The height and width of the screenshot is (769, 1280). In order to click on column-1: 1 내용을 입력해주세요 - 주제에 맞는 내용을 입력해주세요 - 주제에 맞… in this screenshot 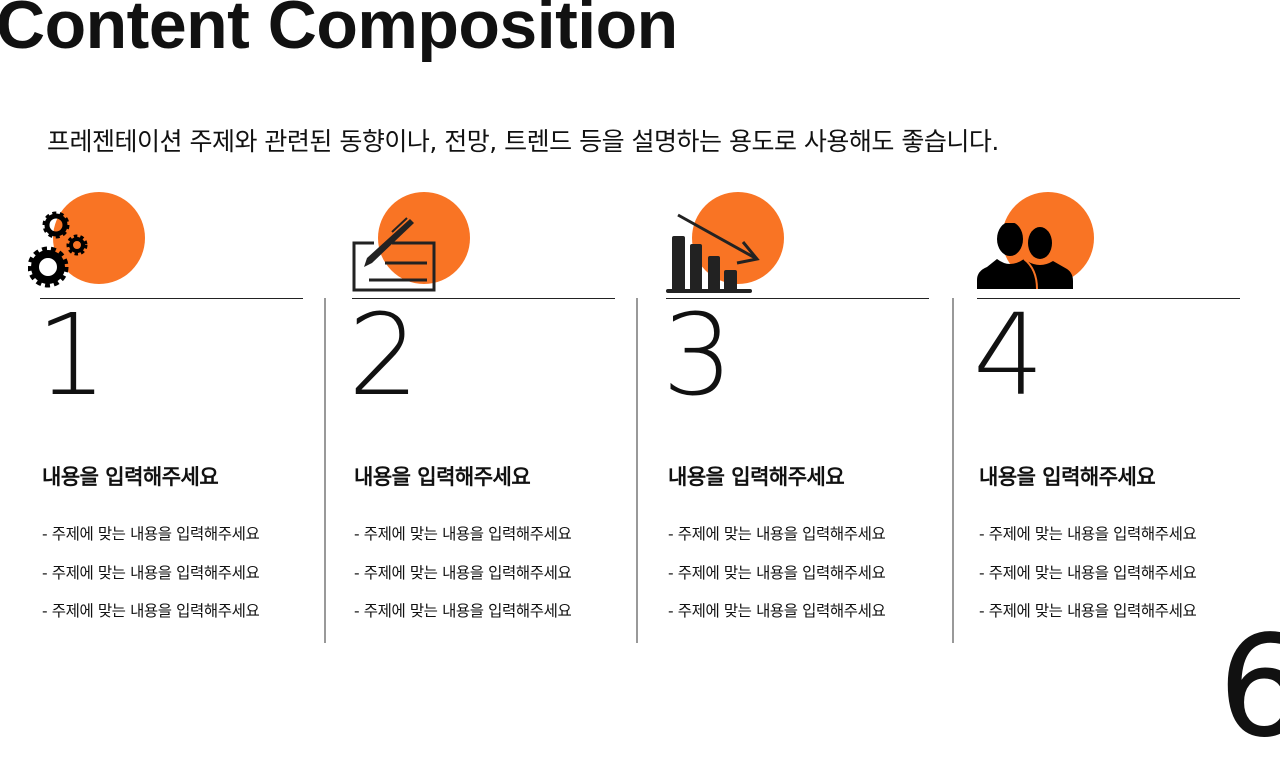, I will do `click(166, 415)`.